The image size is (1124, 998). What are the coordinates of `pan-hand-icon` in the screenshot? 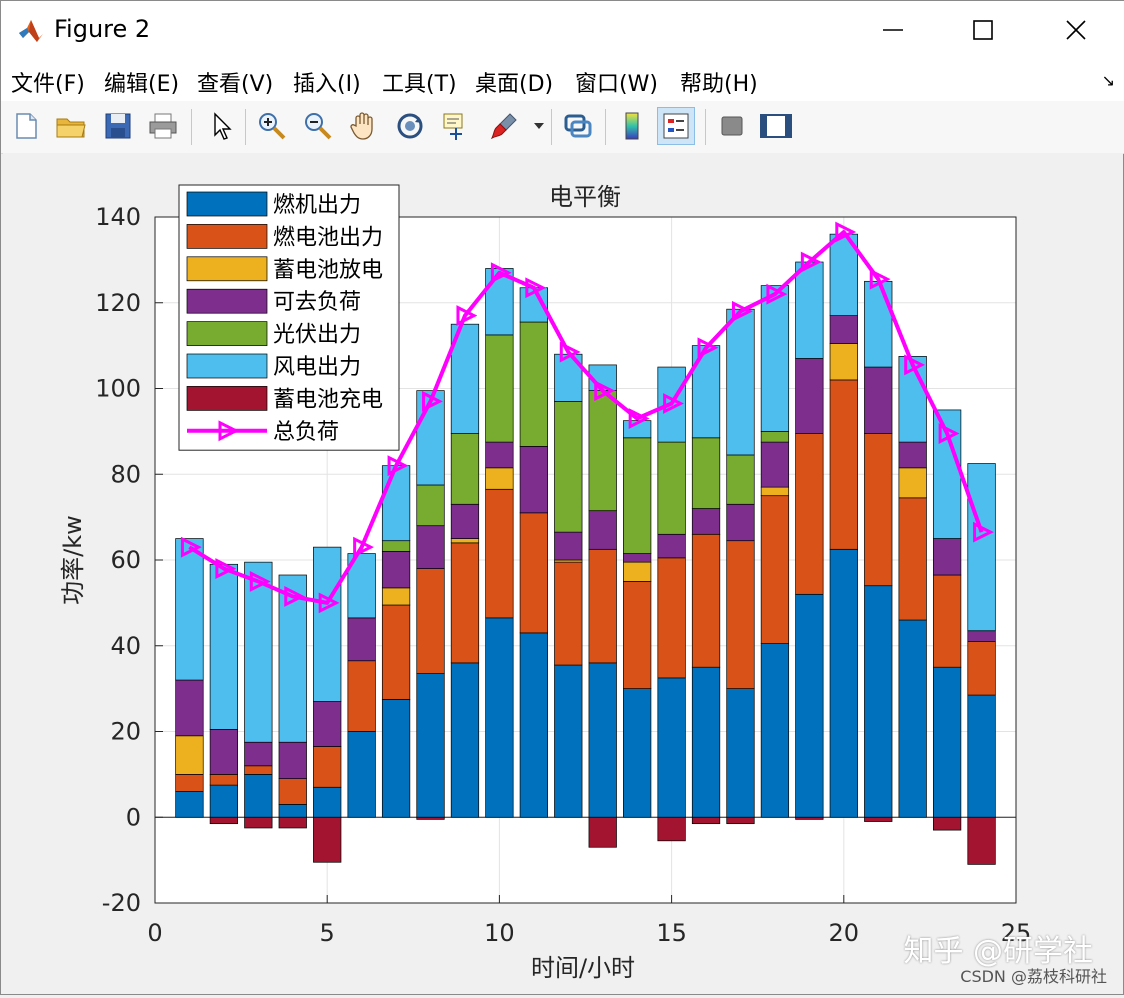 It's located at (364, 126).